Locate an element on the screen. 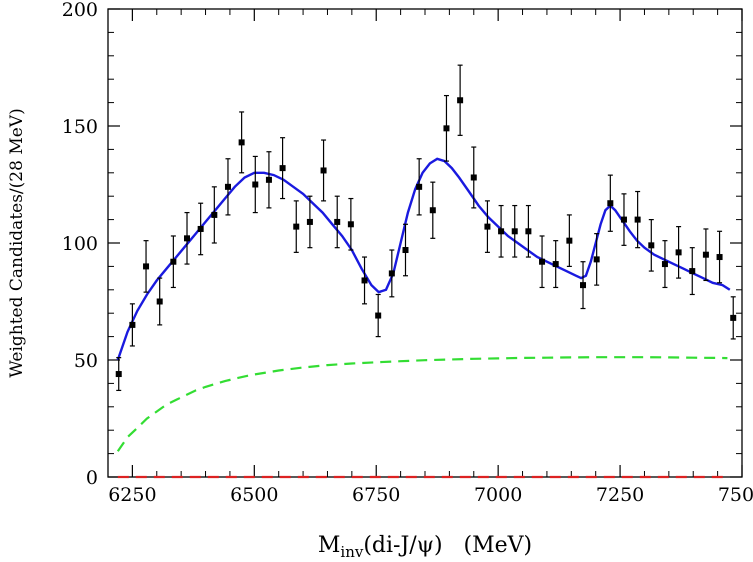  y-tick-label: 0 is located at coordinates (92, 478).